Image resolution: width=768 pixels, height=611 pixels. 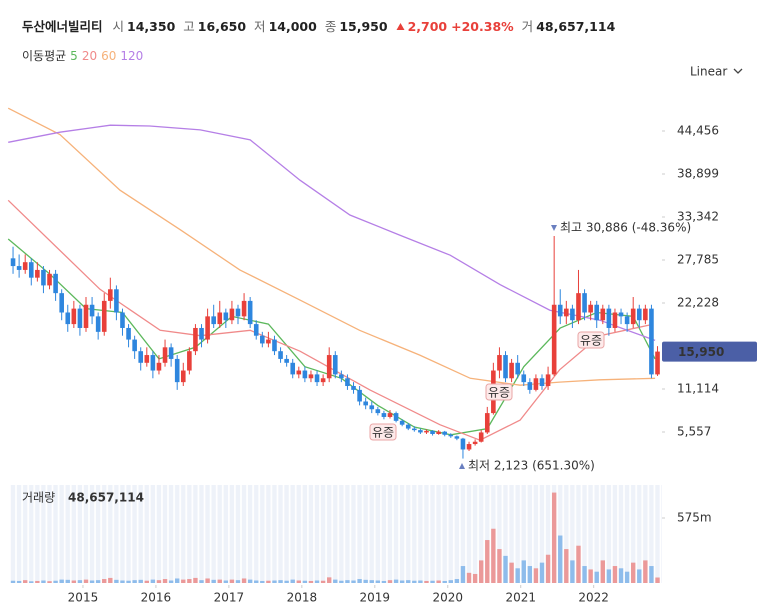 I want to click on quote-value: 15,950, so click(x=363, y=26).